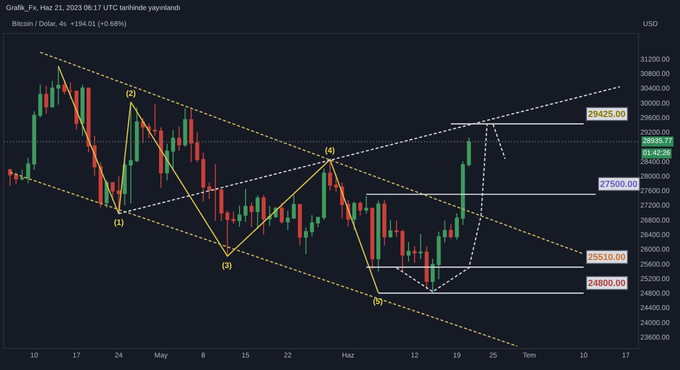 The image size is (680, 370). I want to click on annotation: (4), so click(330, 150).